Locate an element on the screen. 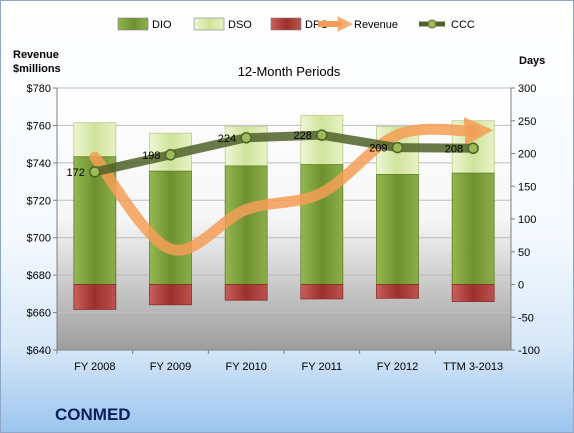  y-right-tick-label: 250 is located at coordinates (527, 122).